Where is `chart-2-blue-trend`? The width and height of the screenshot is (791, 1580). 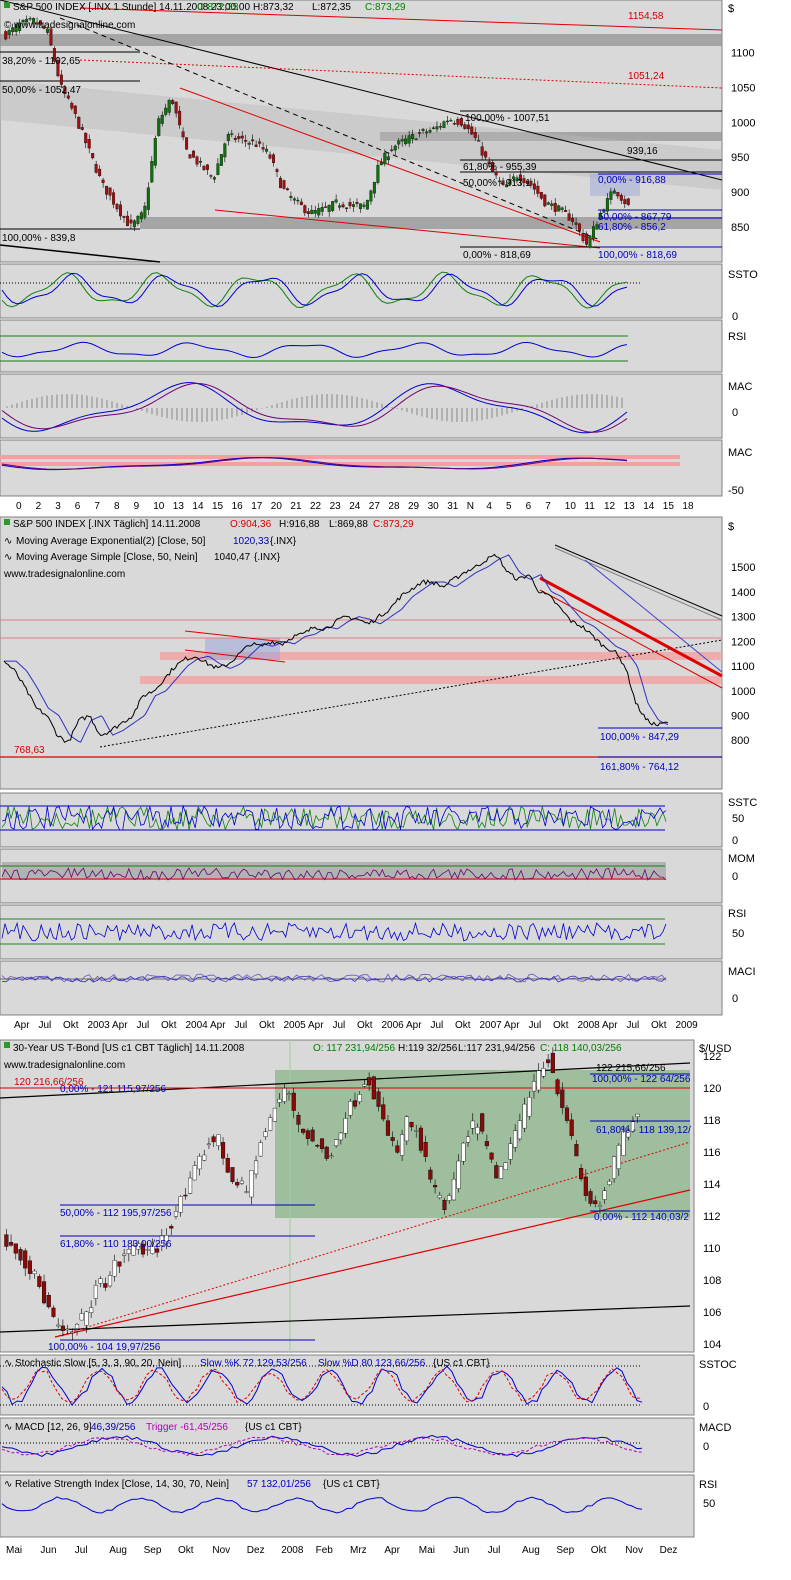
chart-2-blue-trend is located at coordinates (653, 616).